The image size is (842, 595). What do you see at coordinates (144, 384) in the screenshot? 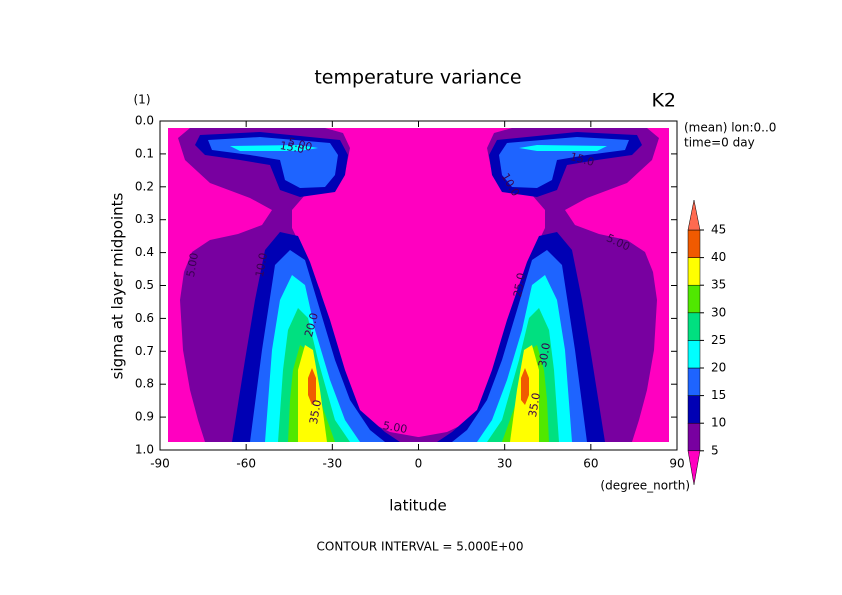
I see `y-tick-label: 0.8` at bounding box center [144, 384].